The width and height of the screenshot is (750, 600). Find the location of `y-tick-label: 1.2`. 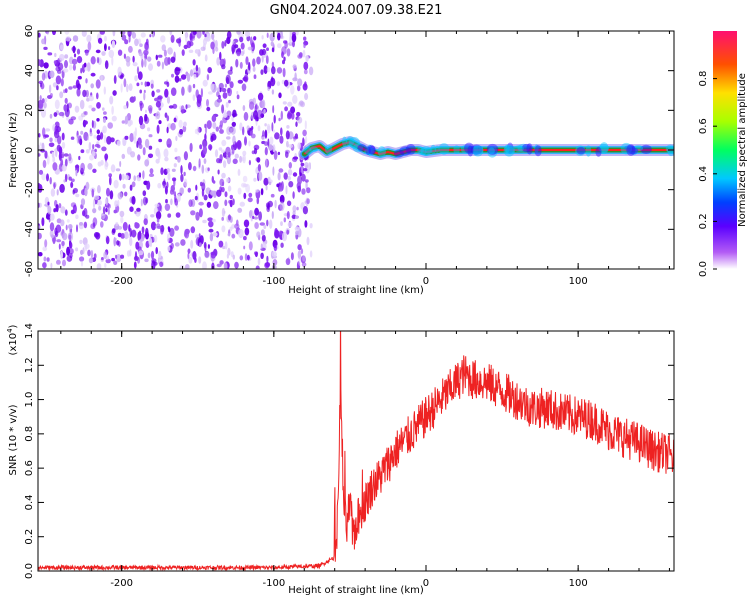

y-tick-label: 1.2 is located at coordinates (29, 365).